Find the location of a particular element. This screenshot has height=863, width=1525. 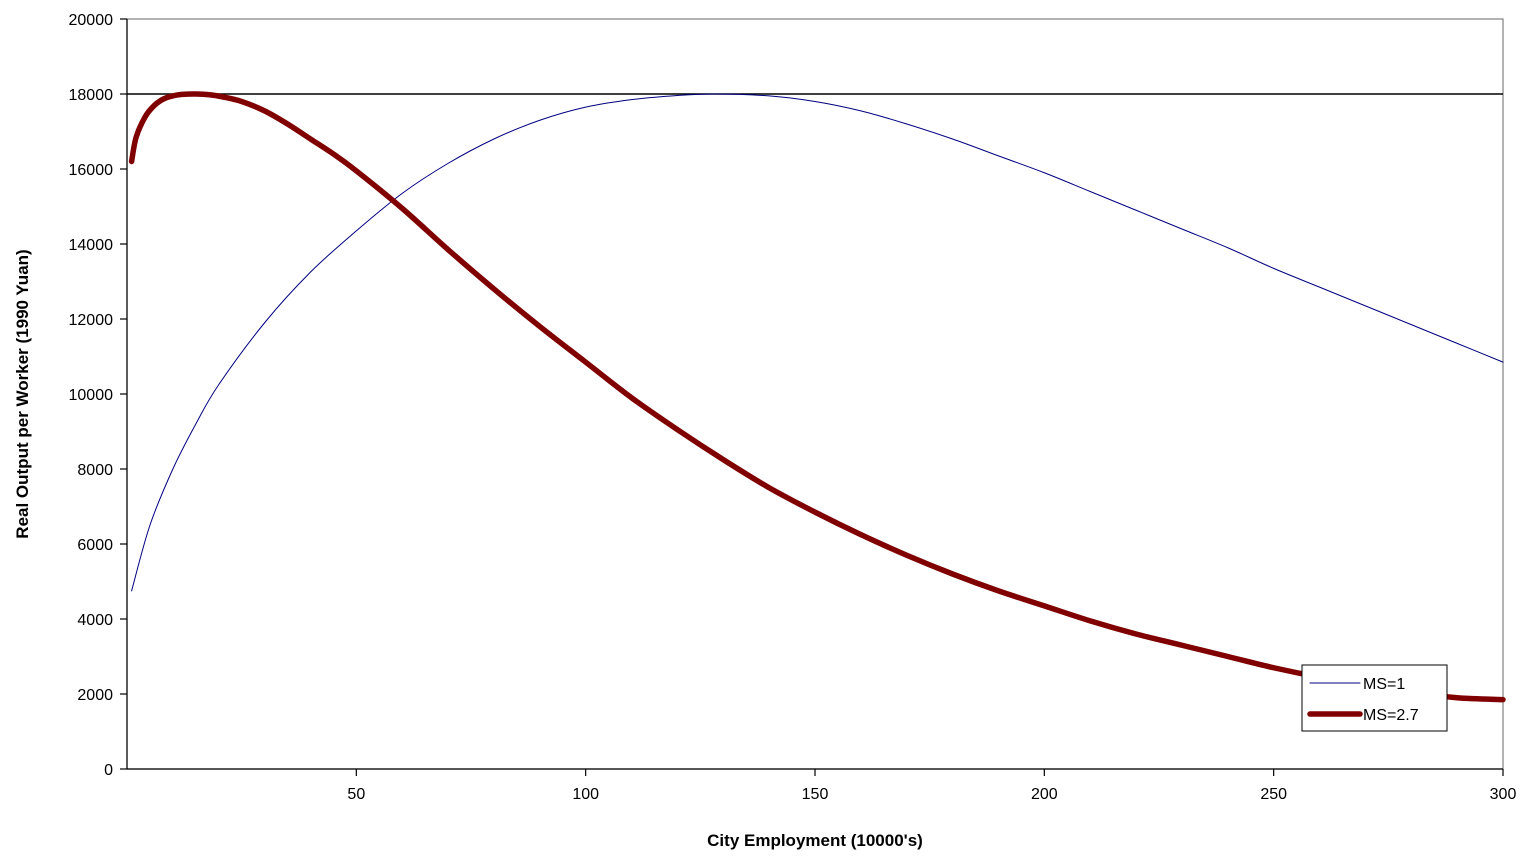

x-tick-label: 100 is located at coordinates (585, 794).